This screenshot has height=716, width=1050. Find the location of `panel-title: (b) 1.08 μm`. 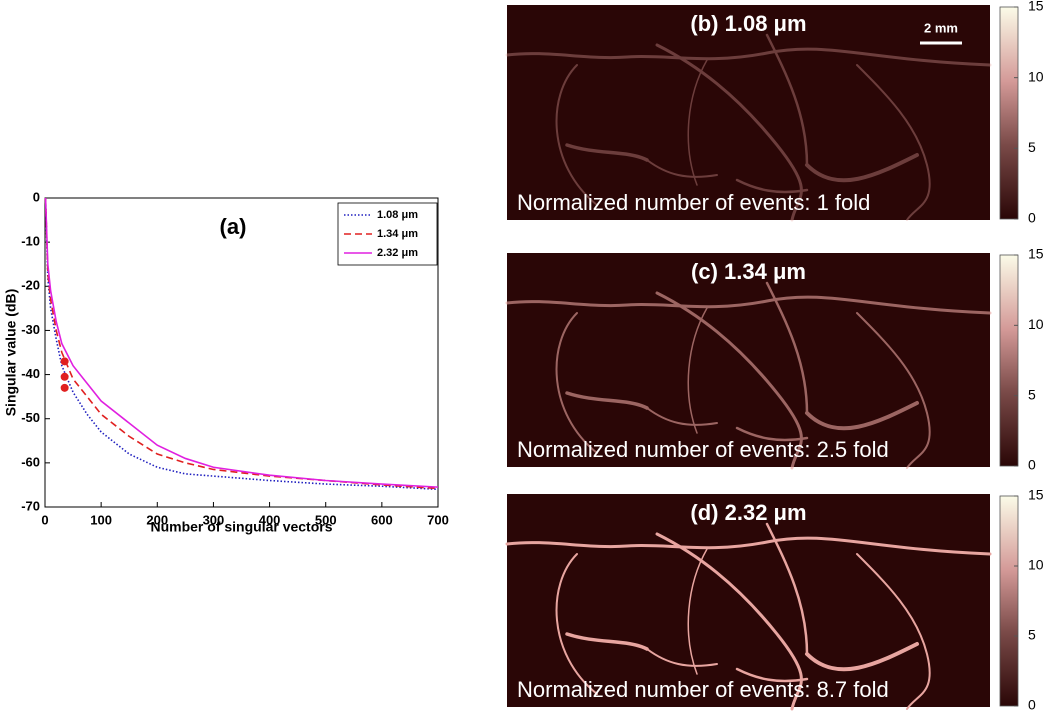

panel-title: (b) 1.08 μm is located at coordinates (748, 23).